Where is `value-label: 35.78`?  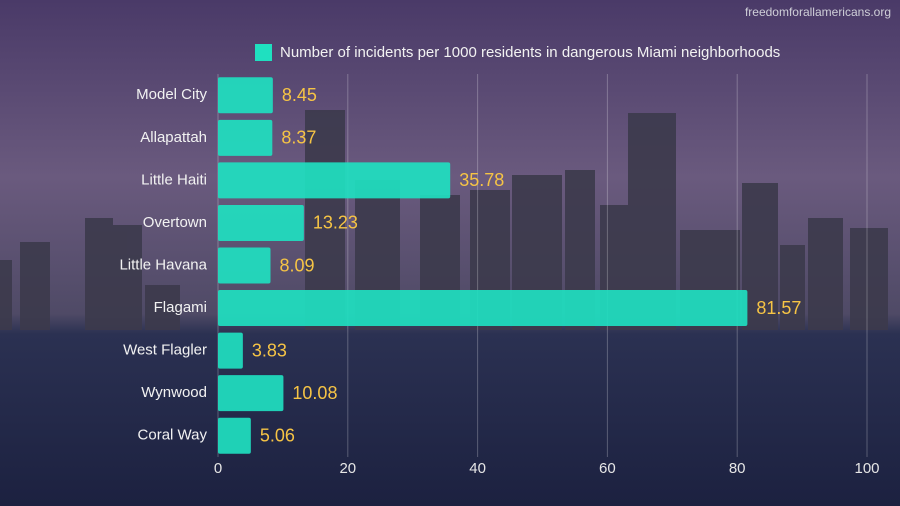 value-label: 35.78 is located at coordinates (481, 180).